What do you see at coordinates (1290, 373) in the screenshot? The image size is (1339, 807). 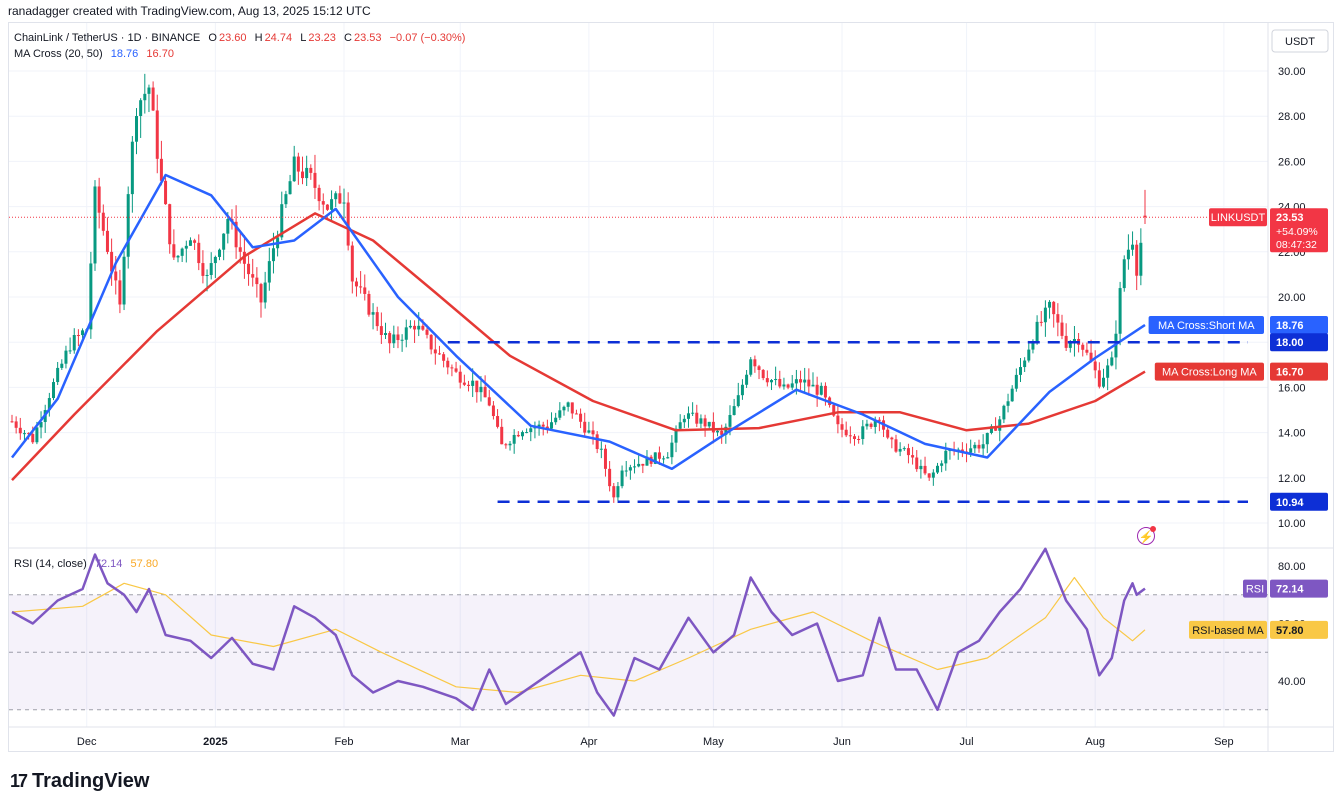 I see `long-ma-tag-value: 16.70` at bounding box center [1290, 373].